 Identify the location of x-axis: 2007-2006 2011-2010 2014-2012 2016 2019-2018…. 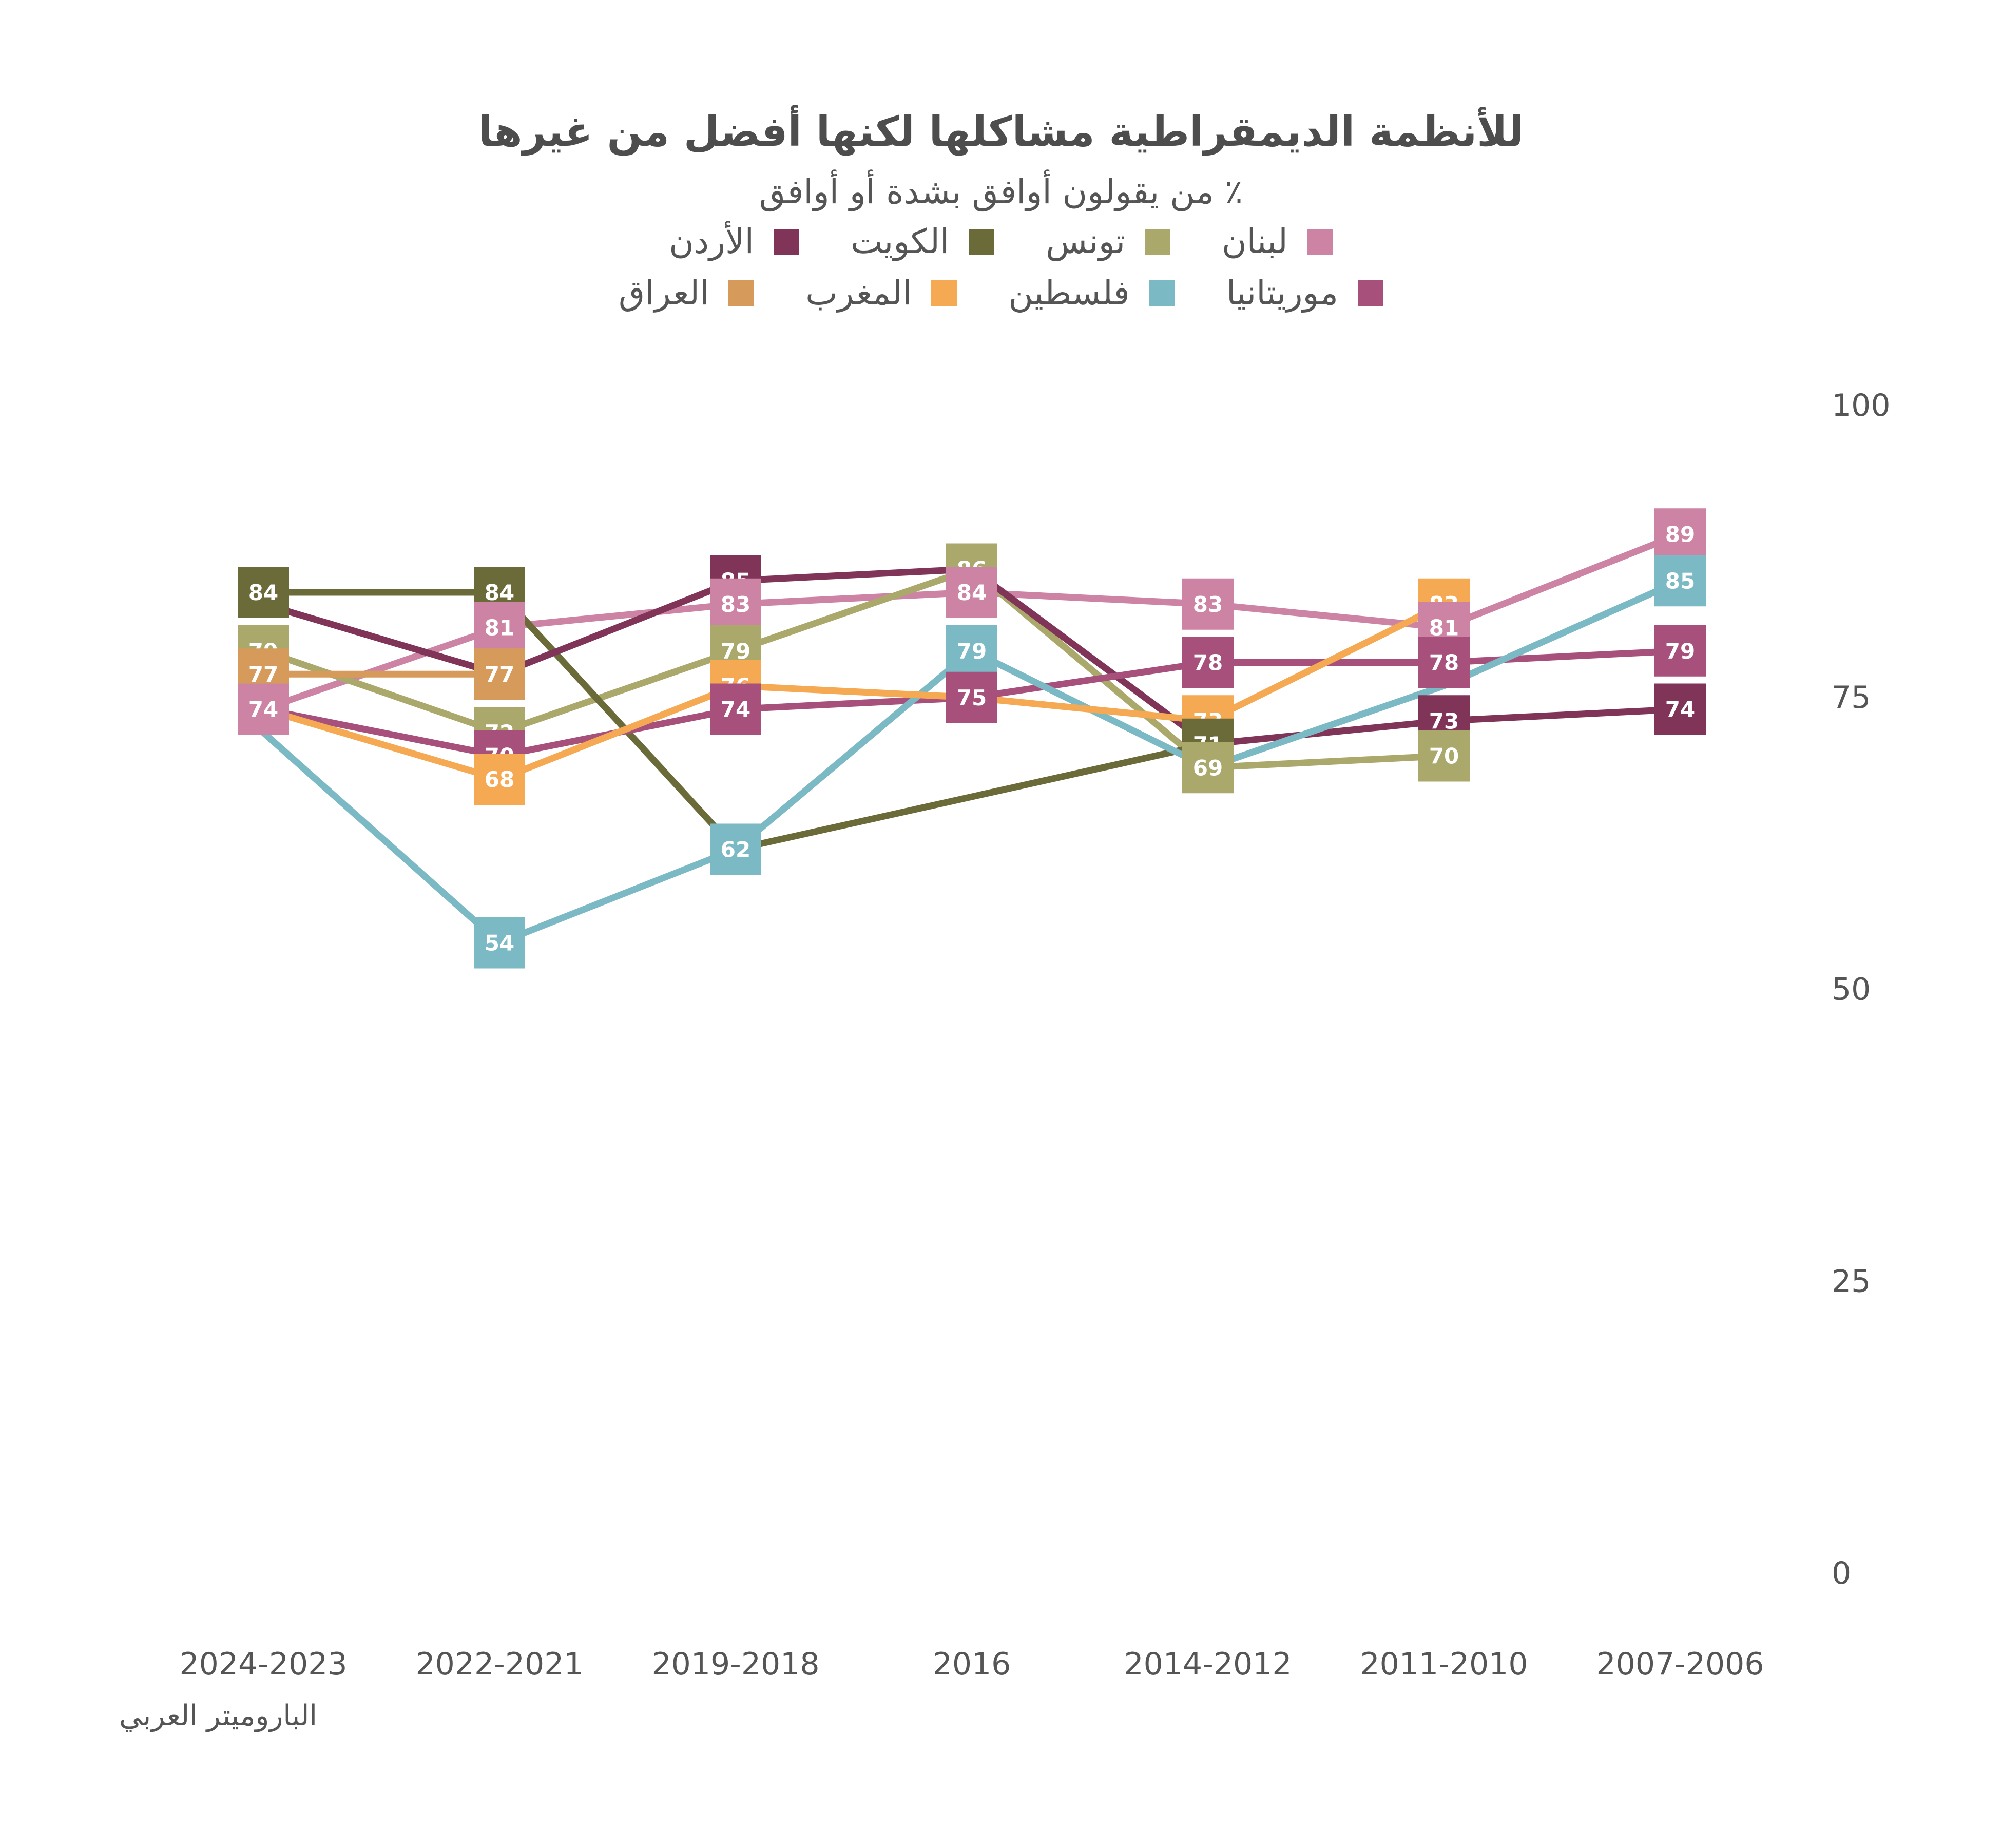
(971, 1664).